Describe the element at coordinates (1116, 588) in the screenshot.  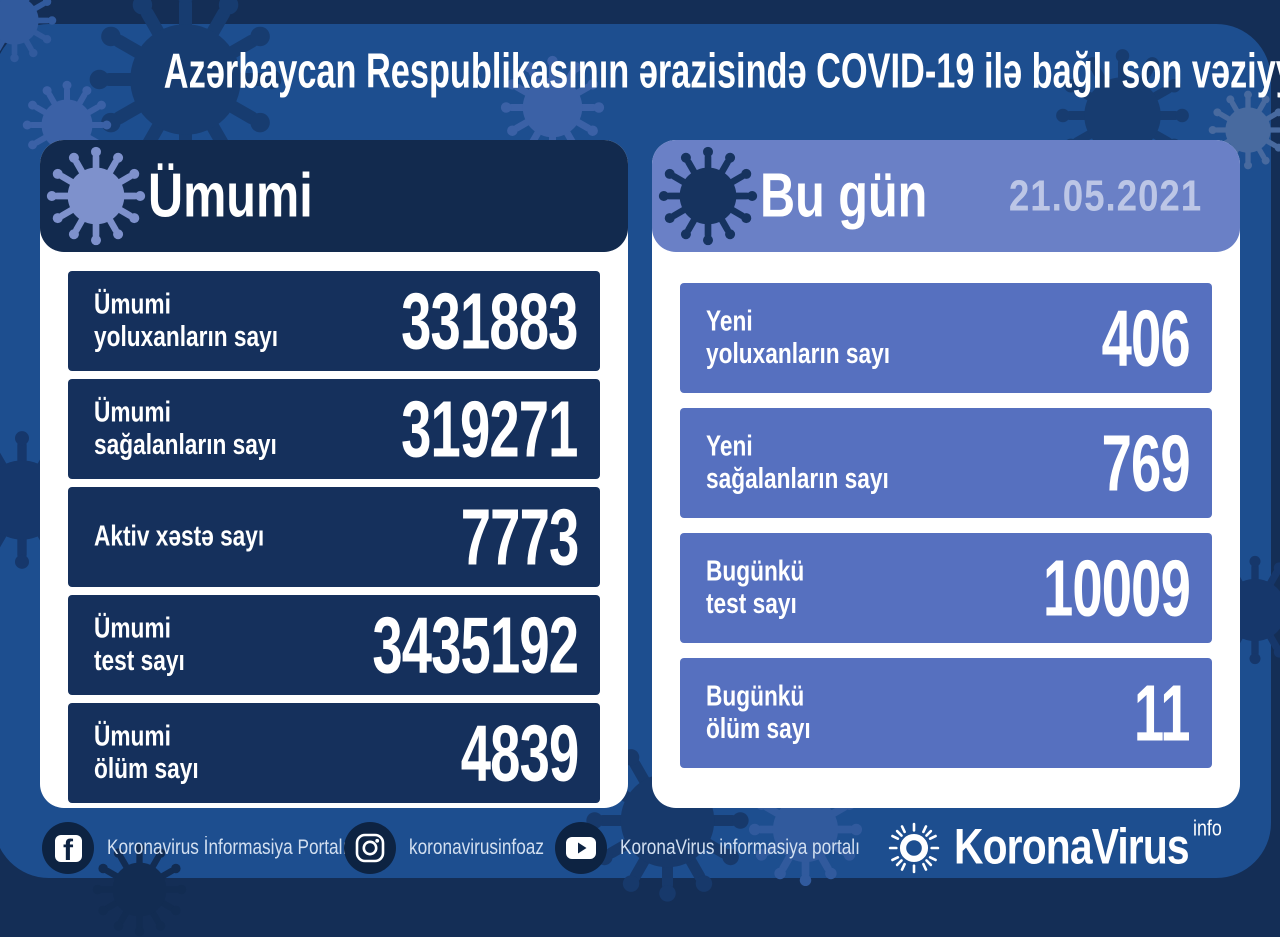
I see `stat-value: 10009` at that location.